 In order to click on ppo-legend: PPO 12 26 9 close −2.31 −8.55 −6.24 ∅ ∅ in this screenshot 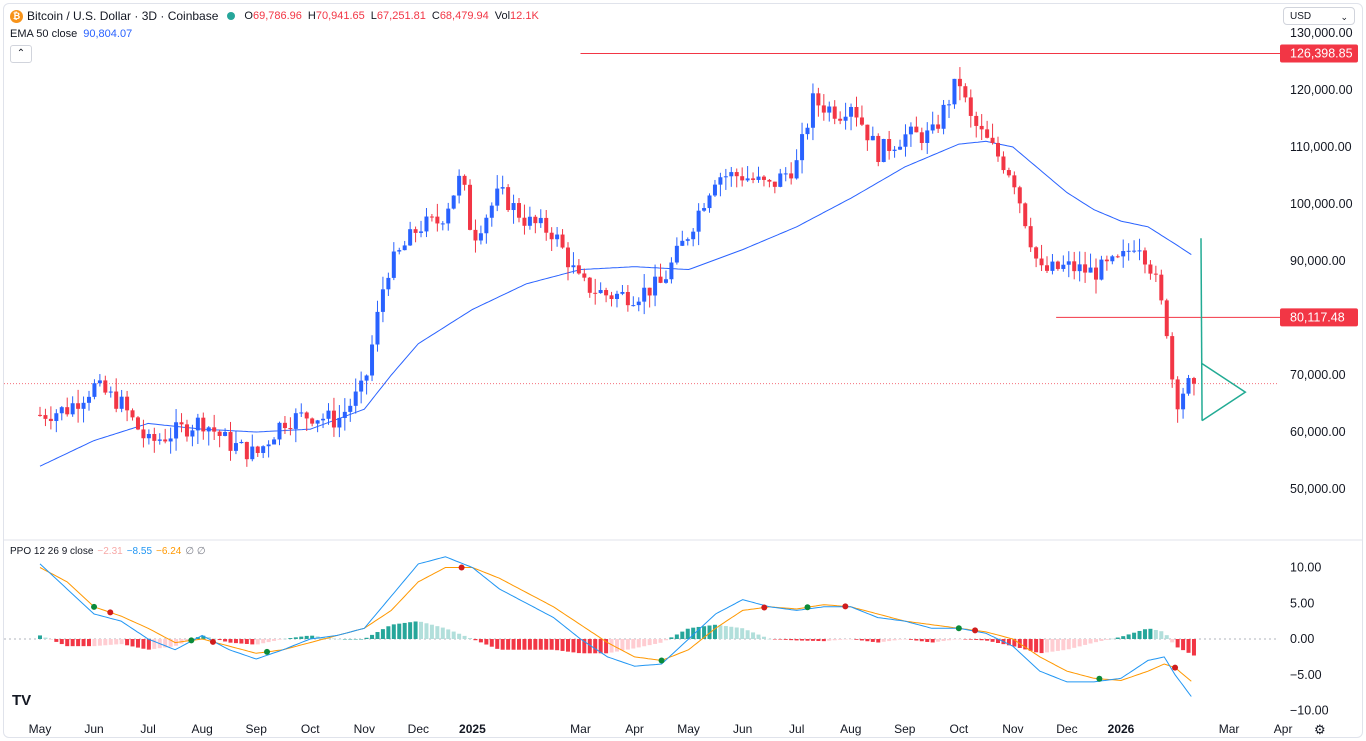, I will do `click(108, 551)`.